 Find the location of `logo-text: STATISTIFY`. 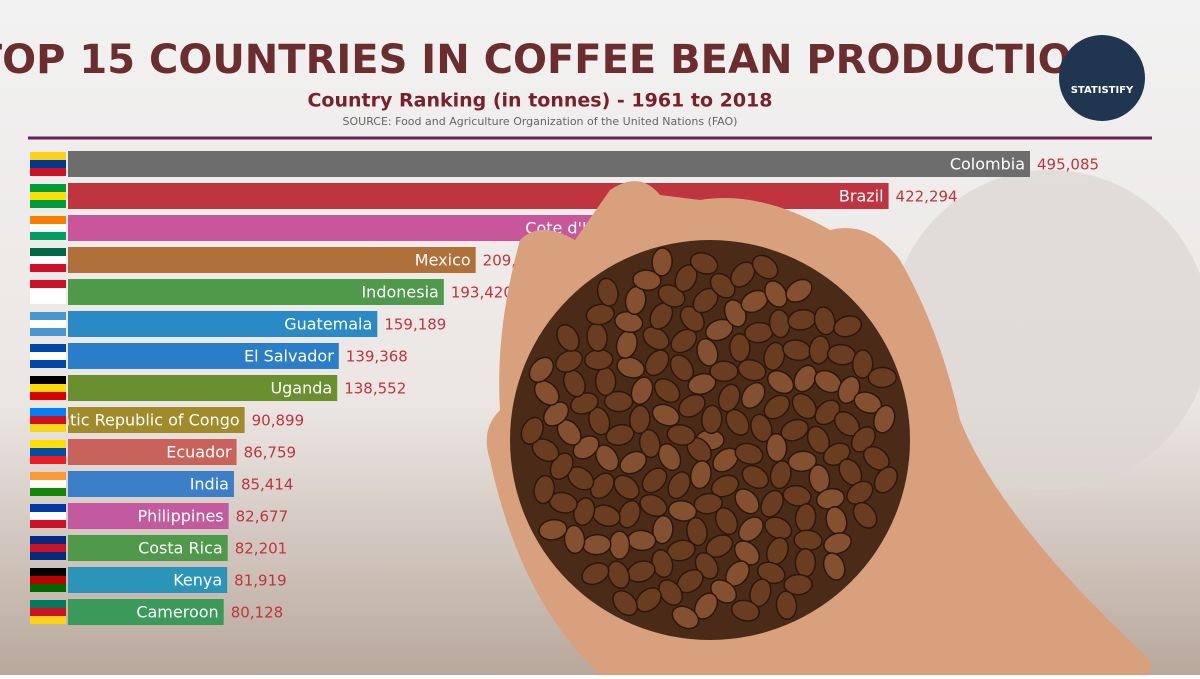

logo-text: STATISTIFY is located at coordinates (1102, 90).